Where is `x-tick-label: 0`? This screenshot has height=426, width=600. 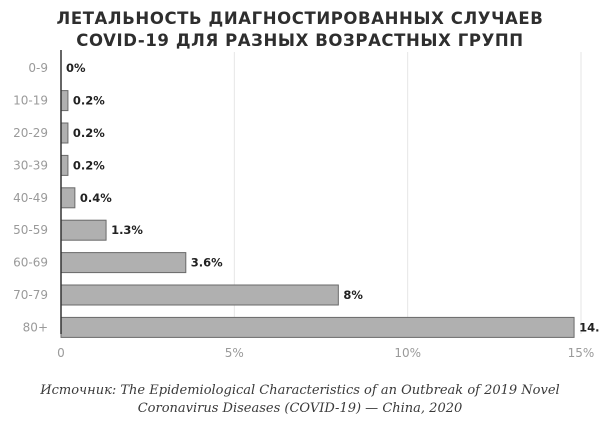 x-tick-label: 0 is located at coordinates (61, 353).